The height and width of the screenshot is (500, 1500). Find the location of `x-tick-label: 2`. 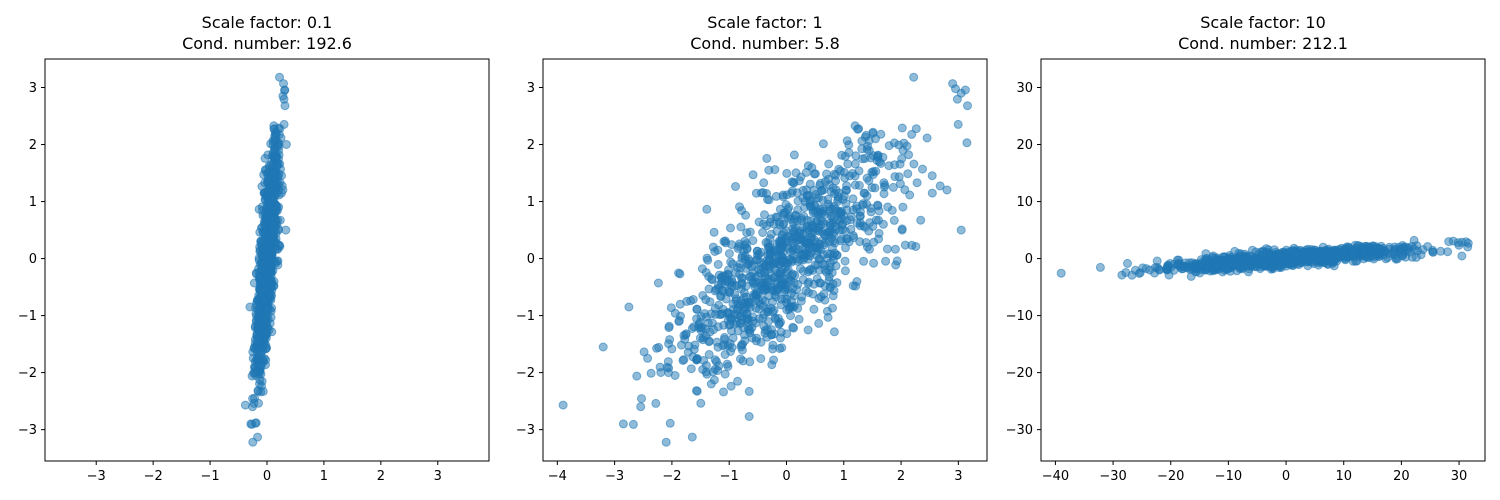

x-tick-label: 2 is located at coordinates (381, 476).